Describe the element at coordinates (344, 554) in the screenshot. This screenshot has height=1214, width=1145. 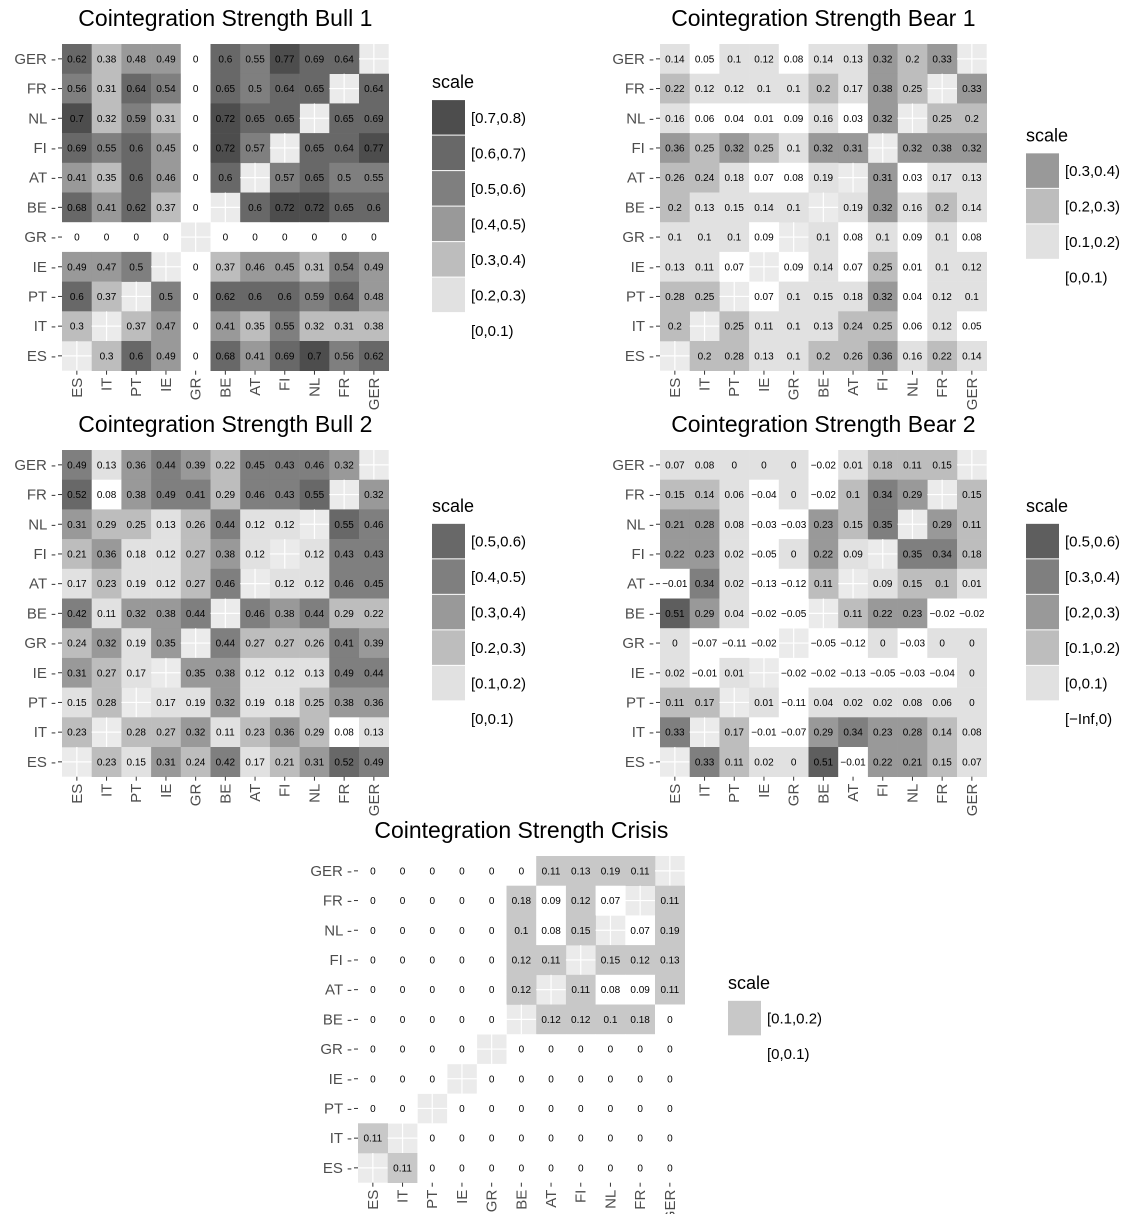
I see `cell-value-label: 0.43` at that location.